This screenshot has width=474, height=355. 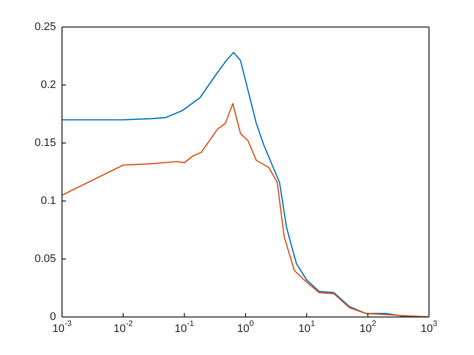 What do you see at coordinates (245, 327) in the screenshot?
I see `x-tick-label: 10$^{0}$` at bounding box center [245, 327].